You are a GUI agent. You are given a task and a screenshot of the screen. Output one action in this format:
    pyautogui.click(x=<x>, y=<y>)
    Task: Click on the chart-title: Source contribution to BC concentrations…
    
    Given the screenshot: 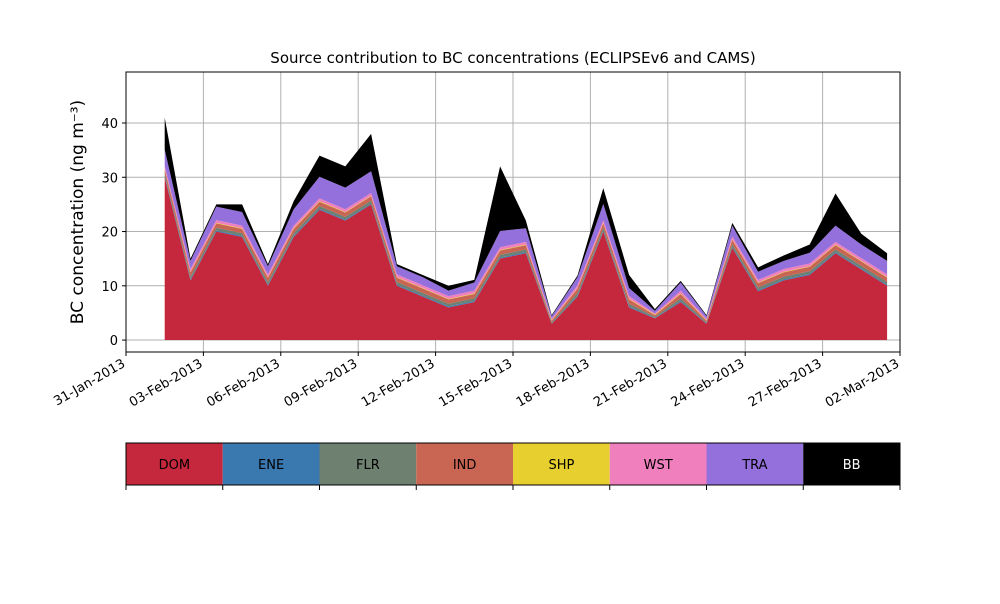 What is the action you would take?
    pyautogui.click(x=512, y=58)
    